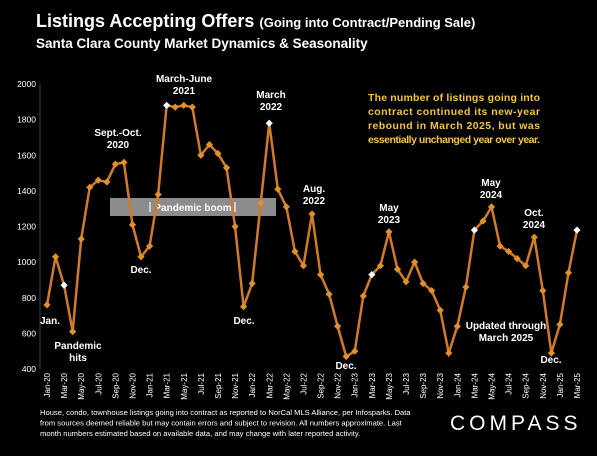  What do you see at coordinates (118, 145) in the screenshot?
I see `annotation: 2020` at bounding box center [118, 145].